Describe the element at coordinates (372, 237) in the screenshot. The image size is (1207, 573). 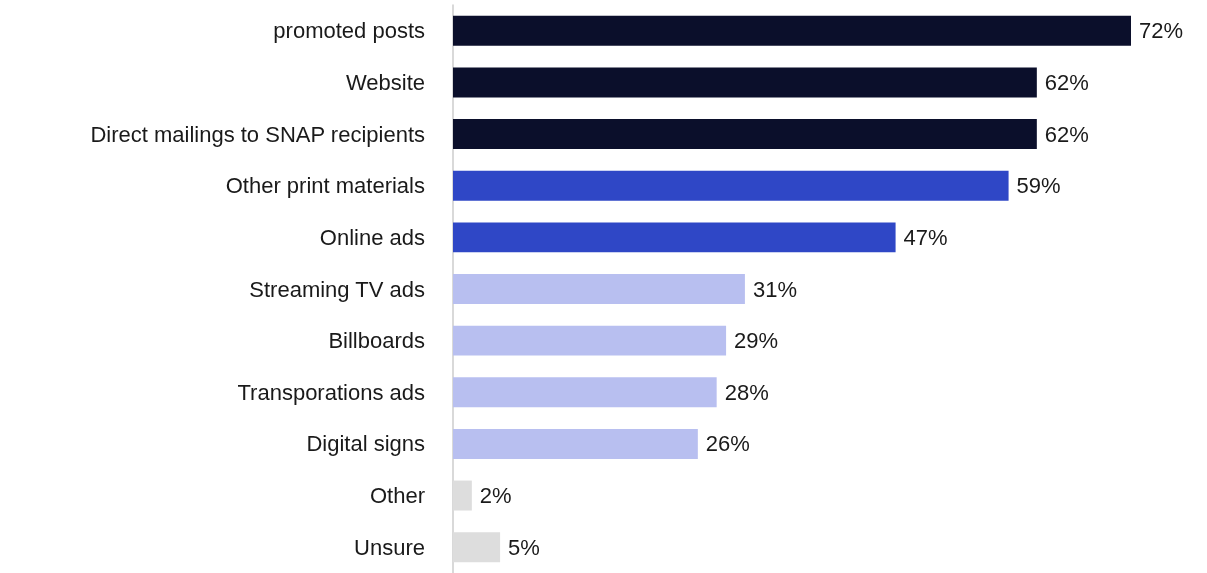
I see `y-tick-label: Online ads` at that location.